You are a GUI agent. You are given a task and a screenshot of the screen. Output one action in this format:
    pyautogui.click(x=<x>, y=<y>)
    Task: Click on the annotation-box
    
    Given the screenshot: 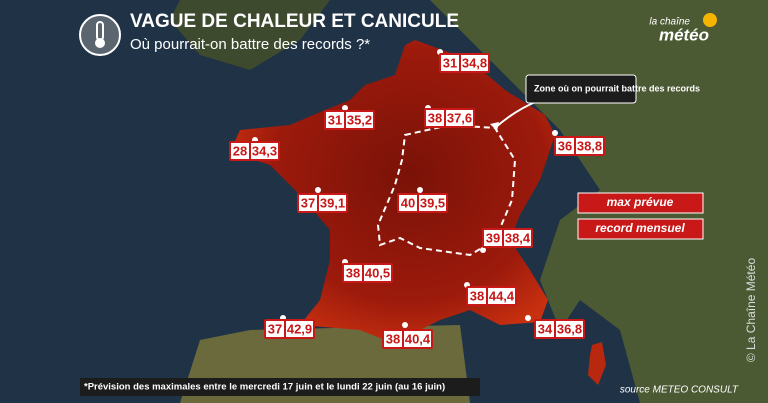 What is the action you would take?
    pyautogui.click(x=581, y=89)
    